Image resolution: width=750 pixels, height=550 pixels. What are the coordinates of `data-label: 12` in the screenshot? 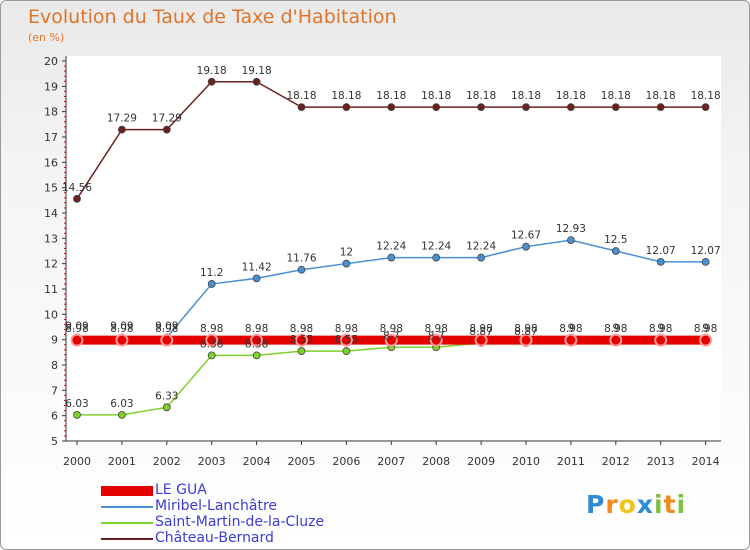 It's located at (346, 253).